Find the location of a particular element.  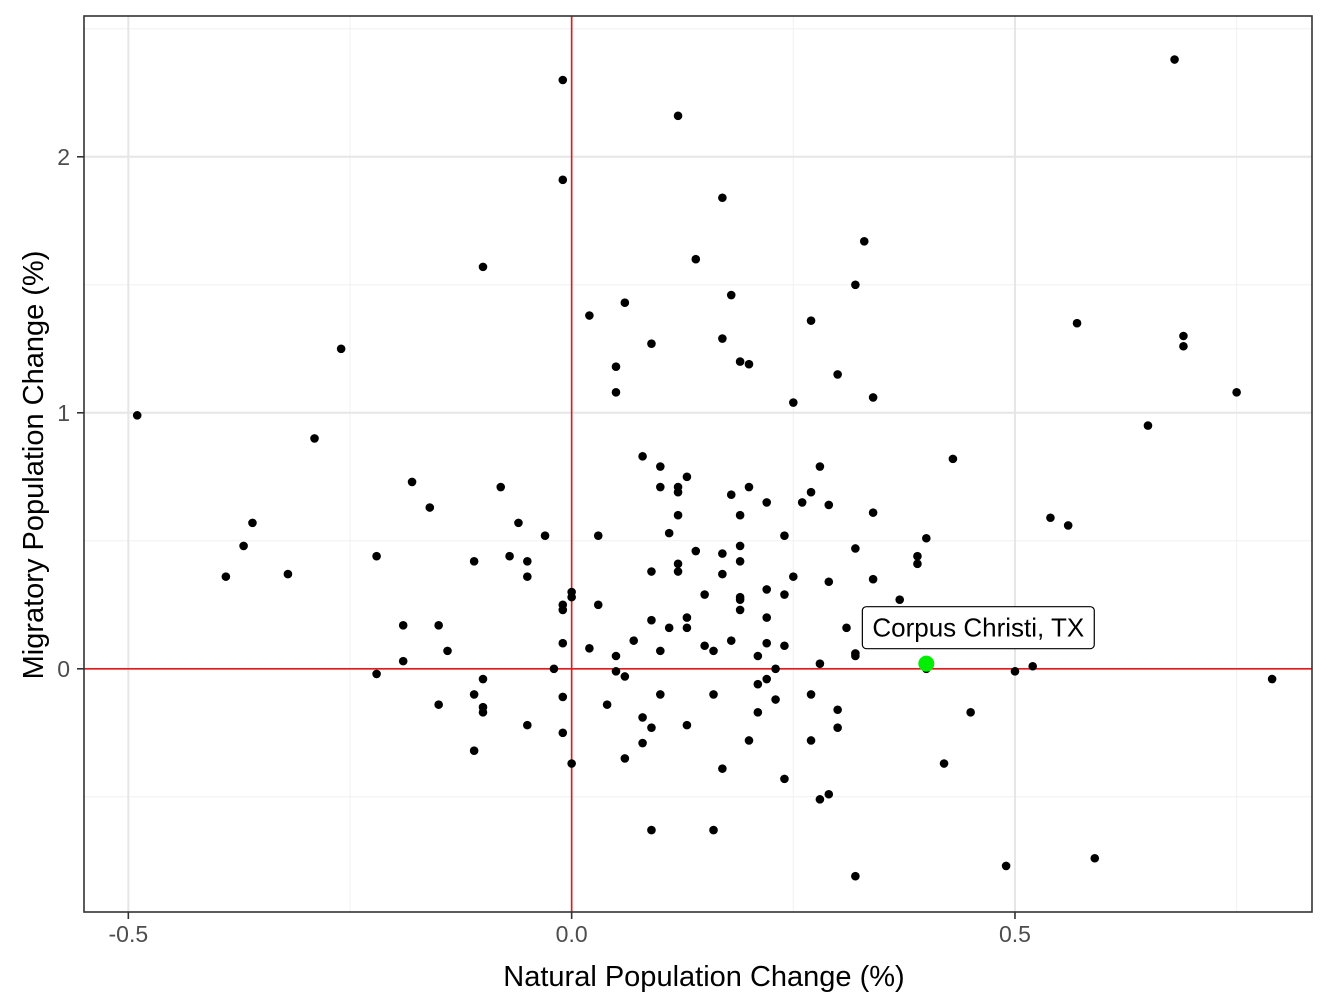

highlight-label: Corpus Christi, TX is located at coordinates (978, 628).